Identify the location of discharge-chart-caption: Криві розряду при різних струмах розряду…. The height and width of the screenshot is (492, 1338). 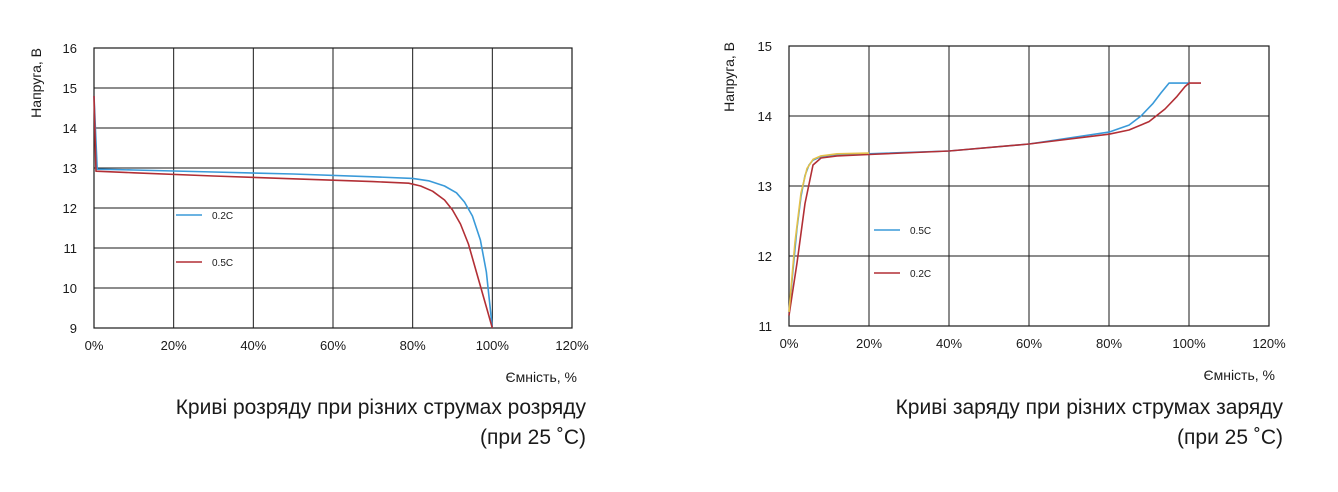
(381, 423).